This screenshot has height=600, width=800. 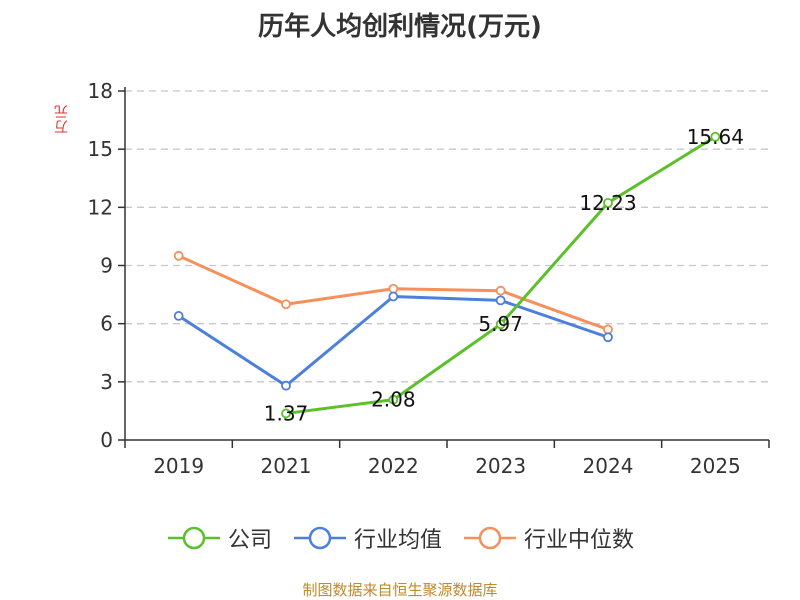 What do you see at coordinates (286, 466) in the screenshot?
I see `x-tick-label: 2021` at bounding box center [286, 466].